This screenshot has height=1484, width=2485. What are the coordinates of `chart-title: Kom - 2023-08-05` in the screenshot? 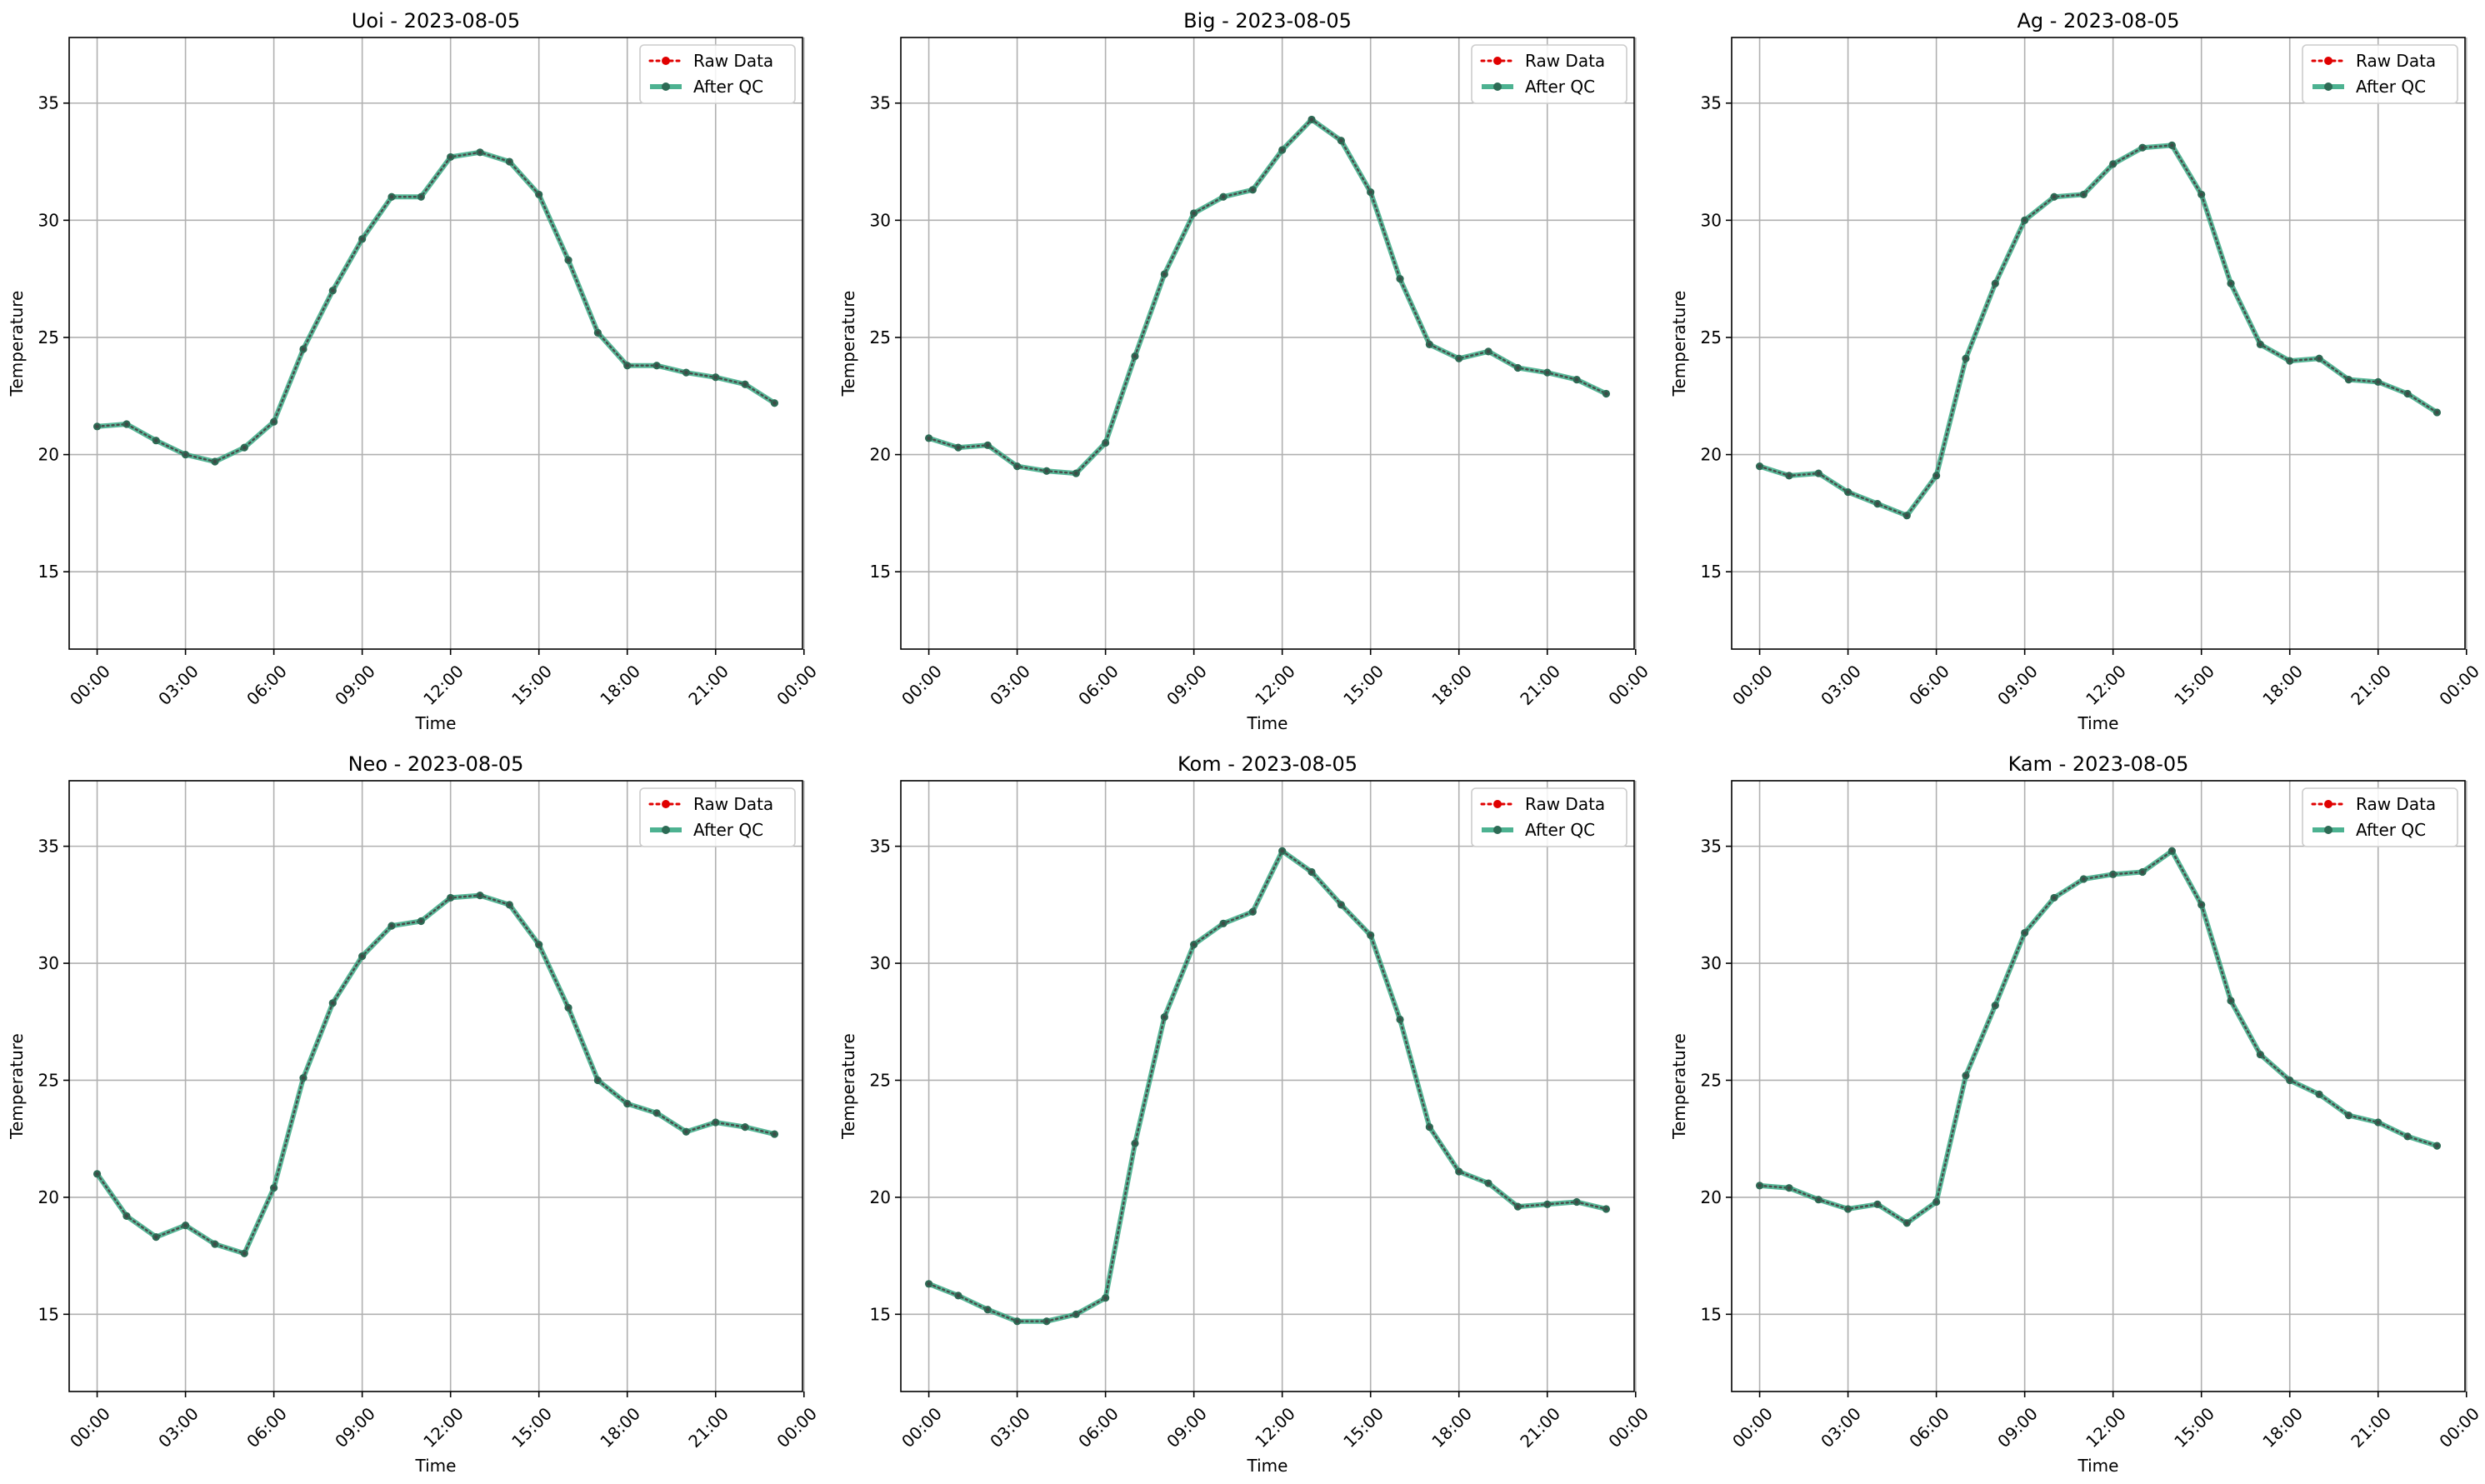 It's located at (1268, 764).